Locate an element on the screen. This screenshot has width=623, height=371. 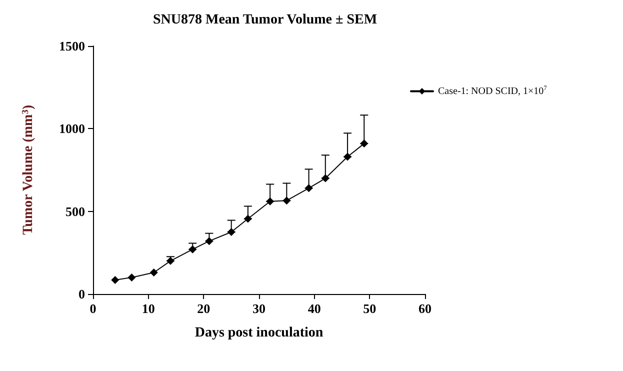
x-tick-label: 50 is located at coordinates (369, 308).